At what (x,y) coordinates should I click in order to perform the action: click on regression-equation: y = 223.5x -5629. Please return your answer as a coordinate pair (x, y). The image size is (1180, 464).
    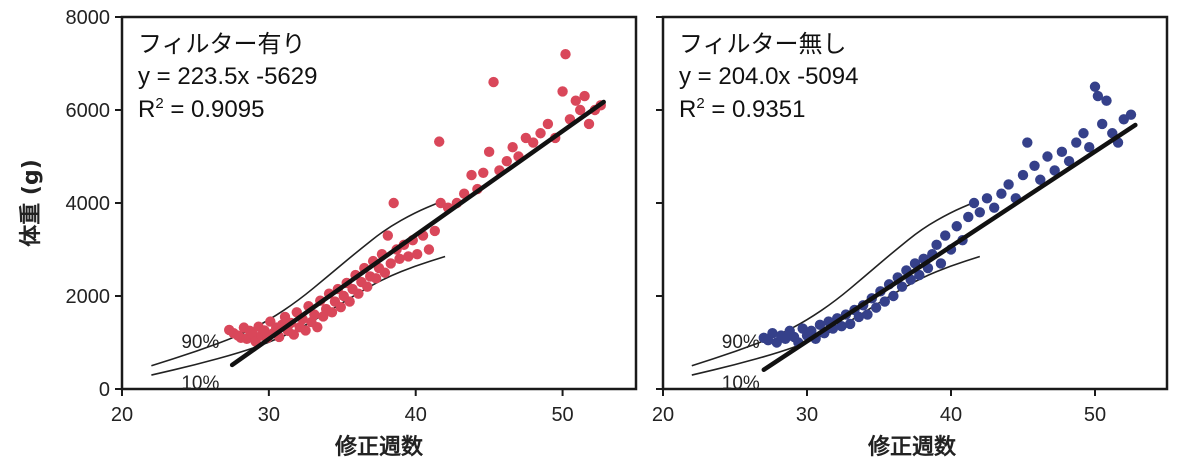
    Looking at the image, I should click on (227, 76).